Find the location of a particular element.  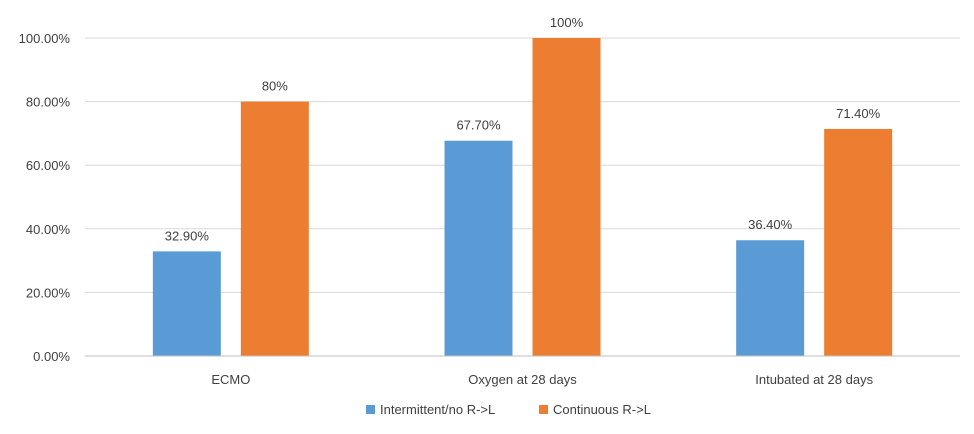

data-label: 71.40% is located at coordinates (858, 113).